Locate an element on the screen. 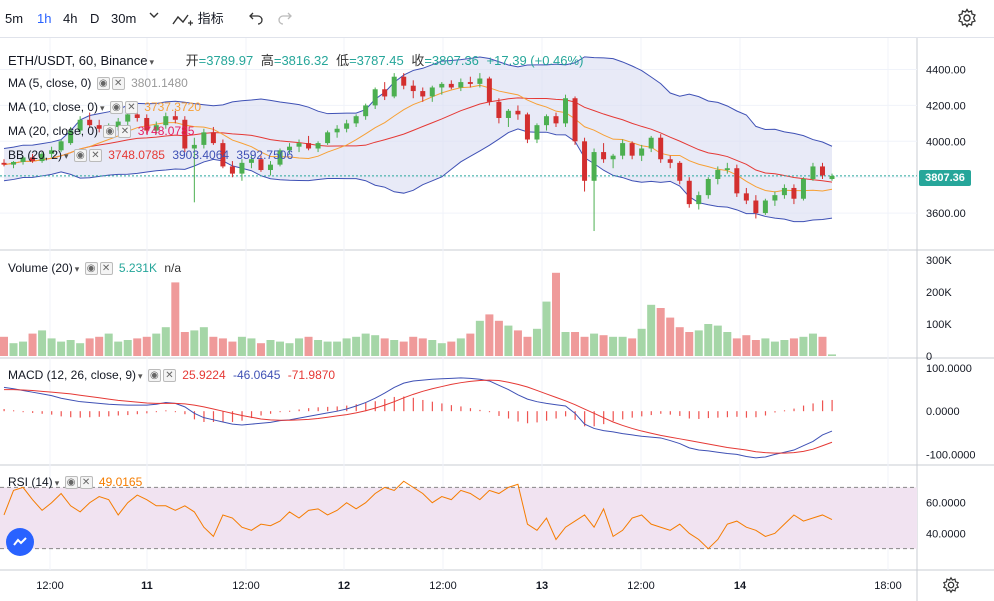 The width and height of the screenshot is (994, 601). interval-30m: 30m is located at coordinates (124, 18).